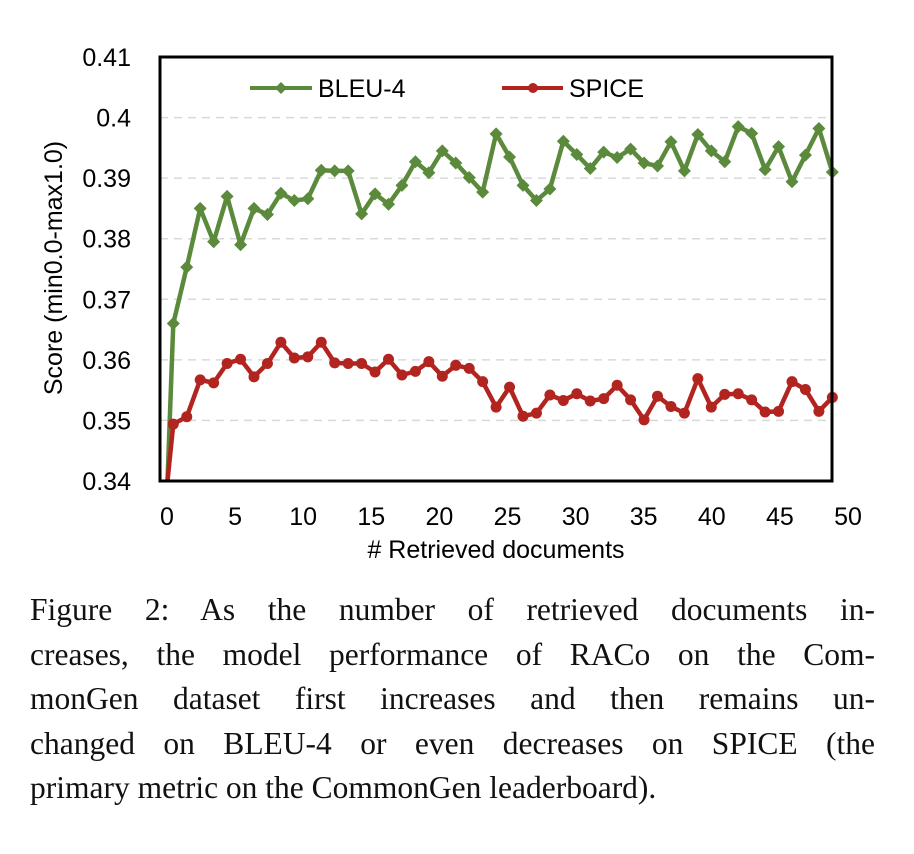 Image resolution: width=914 pixels, height=854 pixels. Describe the element at coordinates (573, 89) in the screenshot. I see `legend-item-spice: SPICE` at that location.